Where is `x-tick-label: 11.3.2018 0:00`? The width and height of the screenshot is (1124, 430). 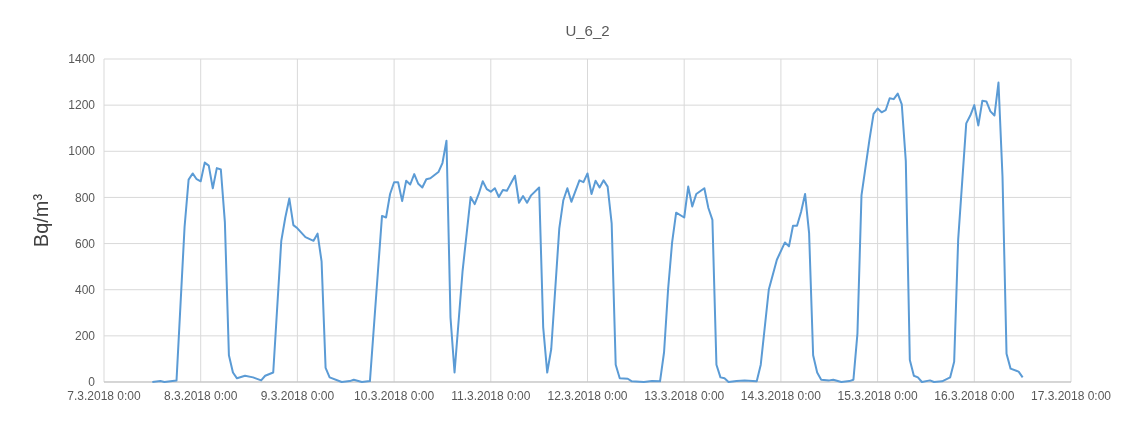
x-tick-label: 11.3.2018 0:00 is located at coordinates (491, 396).